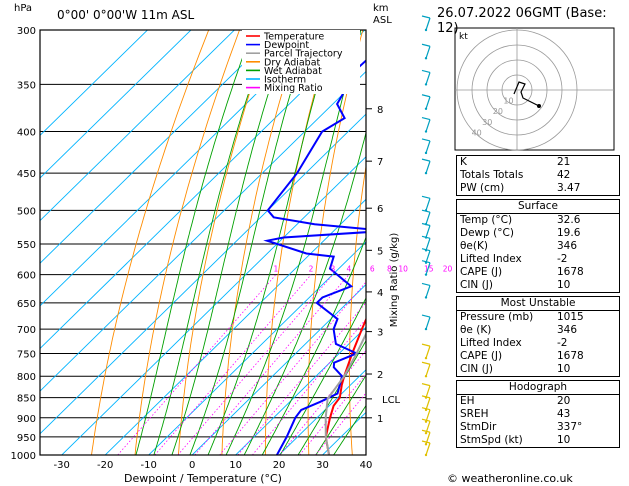 The width and height of the screenshot is (629, 486). What do you see at coordinates (481, 272) in the screenshot?
I see `surface-label: CAPE (J)` at bounding box center [481, 272].